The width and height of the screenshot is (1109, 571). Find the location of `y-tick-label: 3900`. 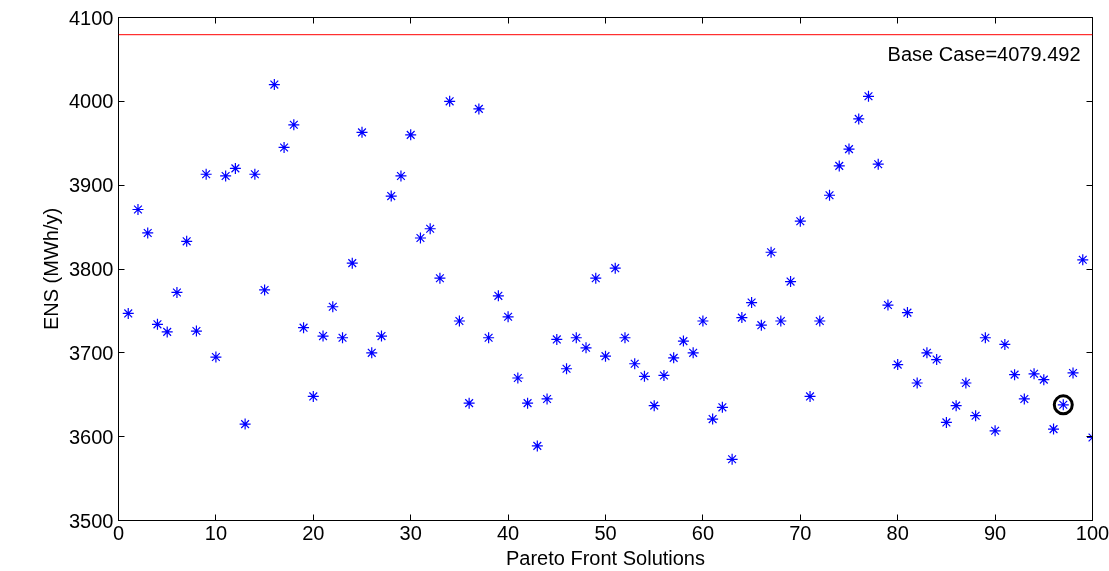

y-tick-label: 3900 is located at coordinates (91, 185).